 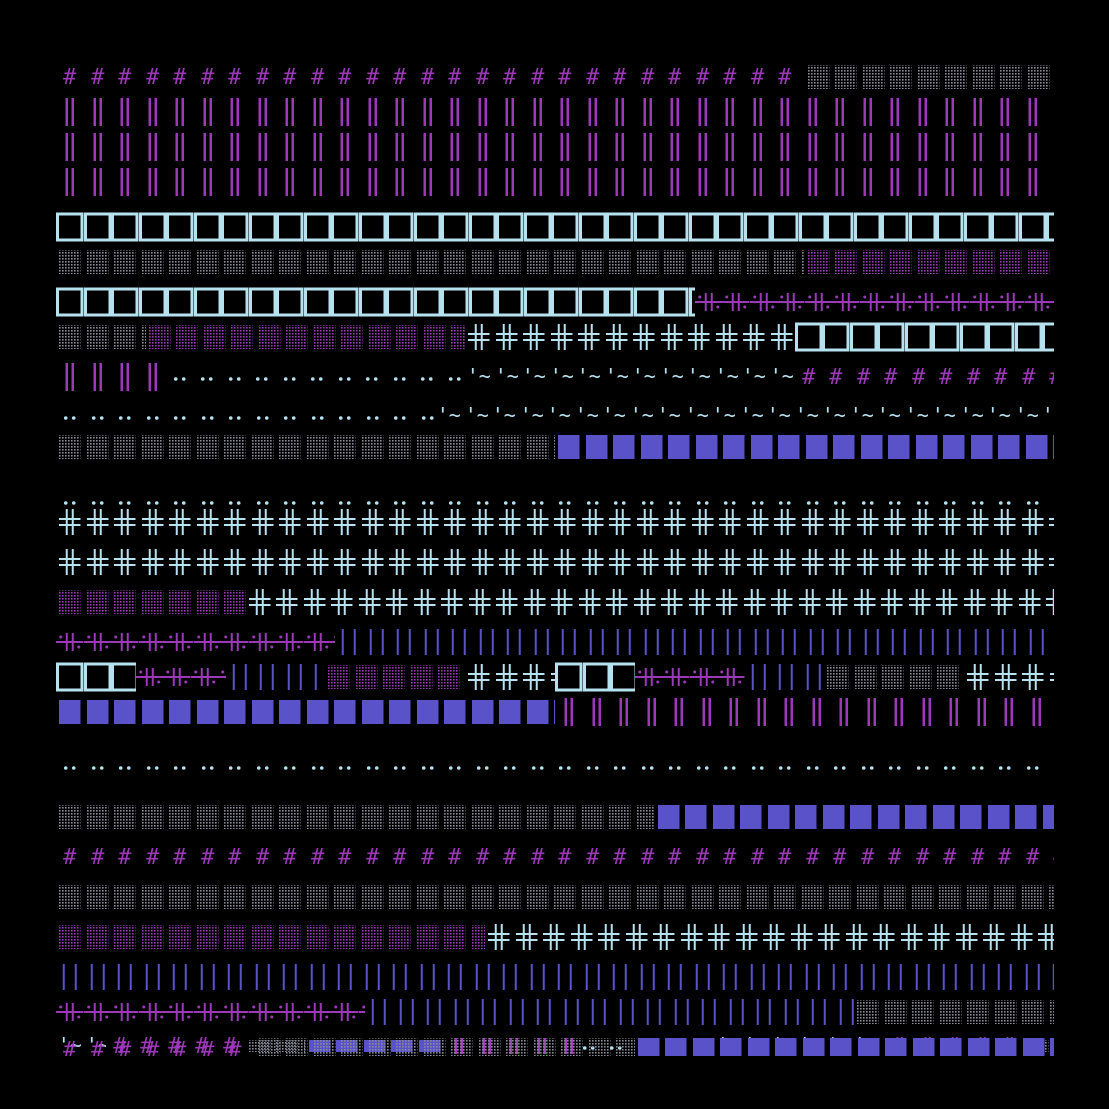 What do you see at coordinates (1009, 677) in the screenshot?
I see `row-mixed-6-double-cross-segment` at bounding box center [1009, 677].